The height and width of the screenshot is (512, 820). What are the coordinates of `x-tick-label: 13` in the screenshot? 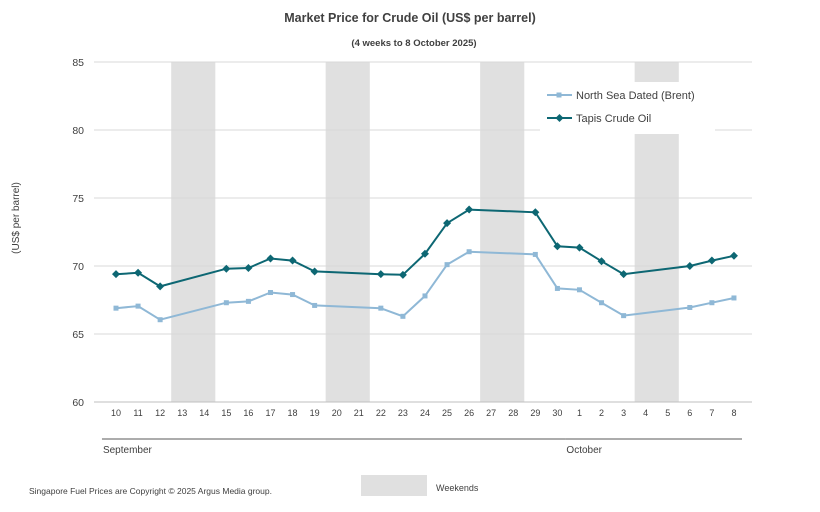 It's located at (182, 413).